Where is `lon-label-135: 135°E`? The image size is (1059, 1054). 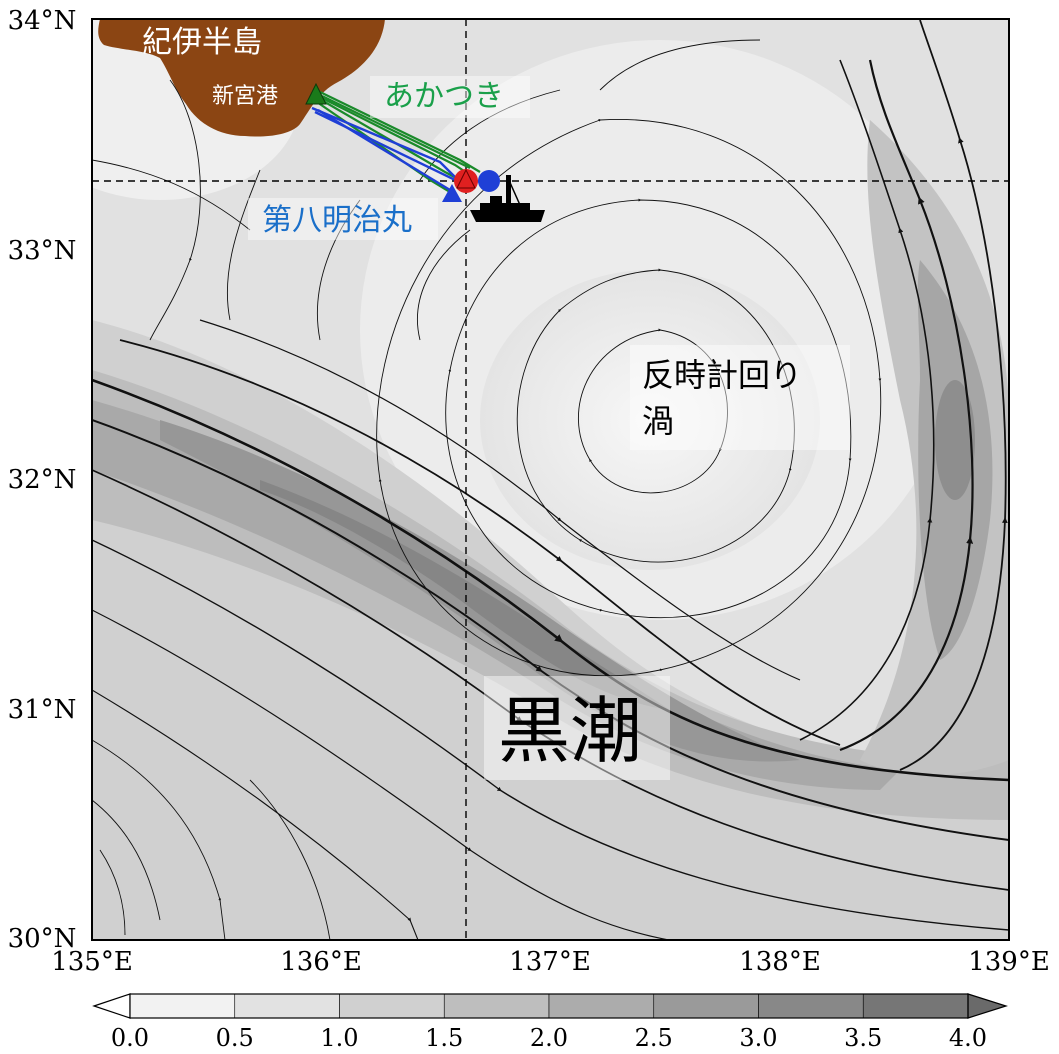
lon-label-135: 135°E is located at coordinates (92, 962).